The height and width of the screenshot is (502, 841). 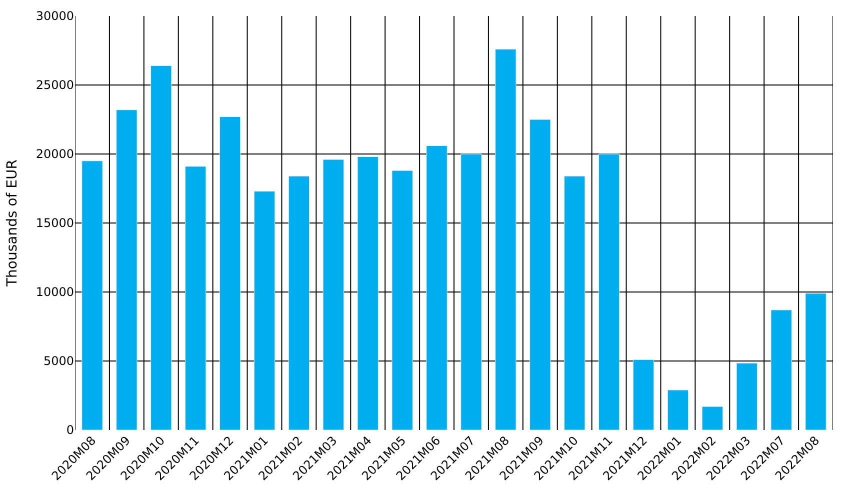 What do you see at coordinates (55, 292) in the screenshot?
I see `y-tick-label: 10000` at bounding box center [55, 292].